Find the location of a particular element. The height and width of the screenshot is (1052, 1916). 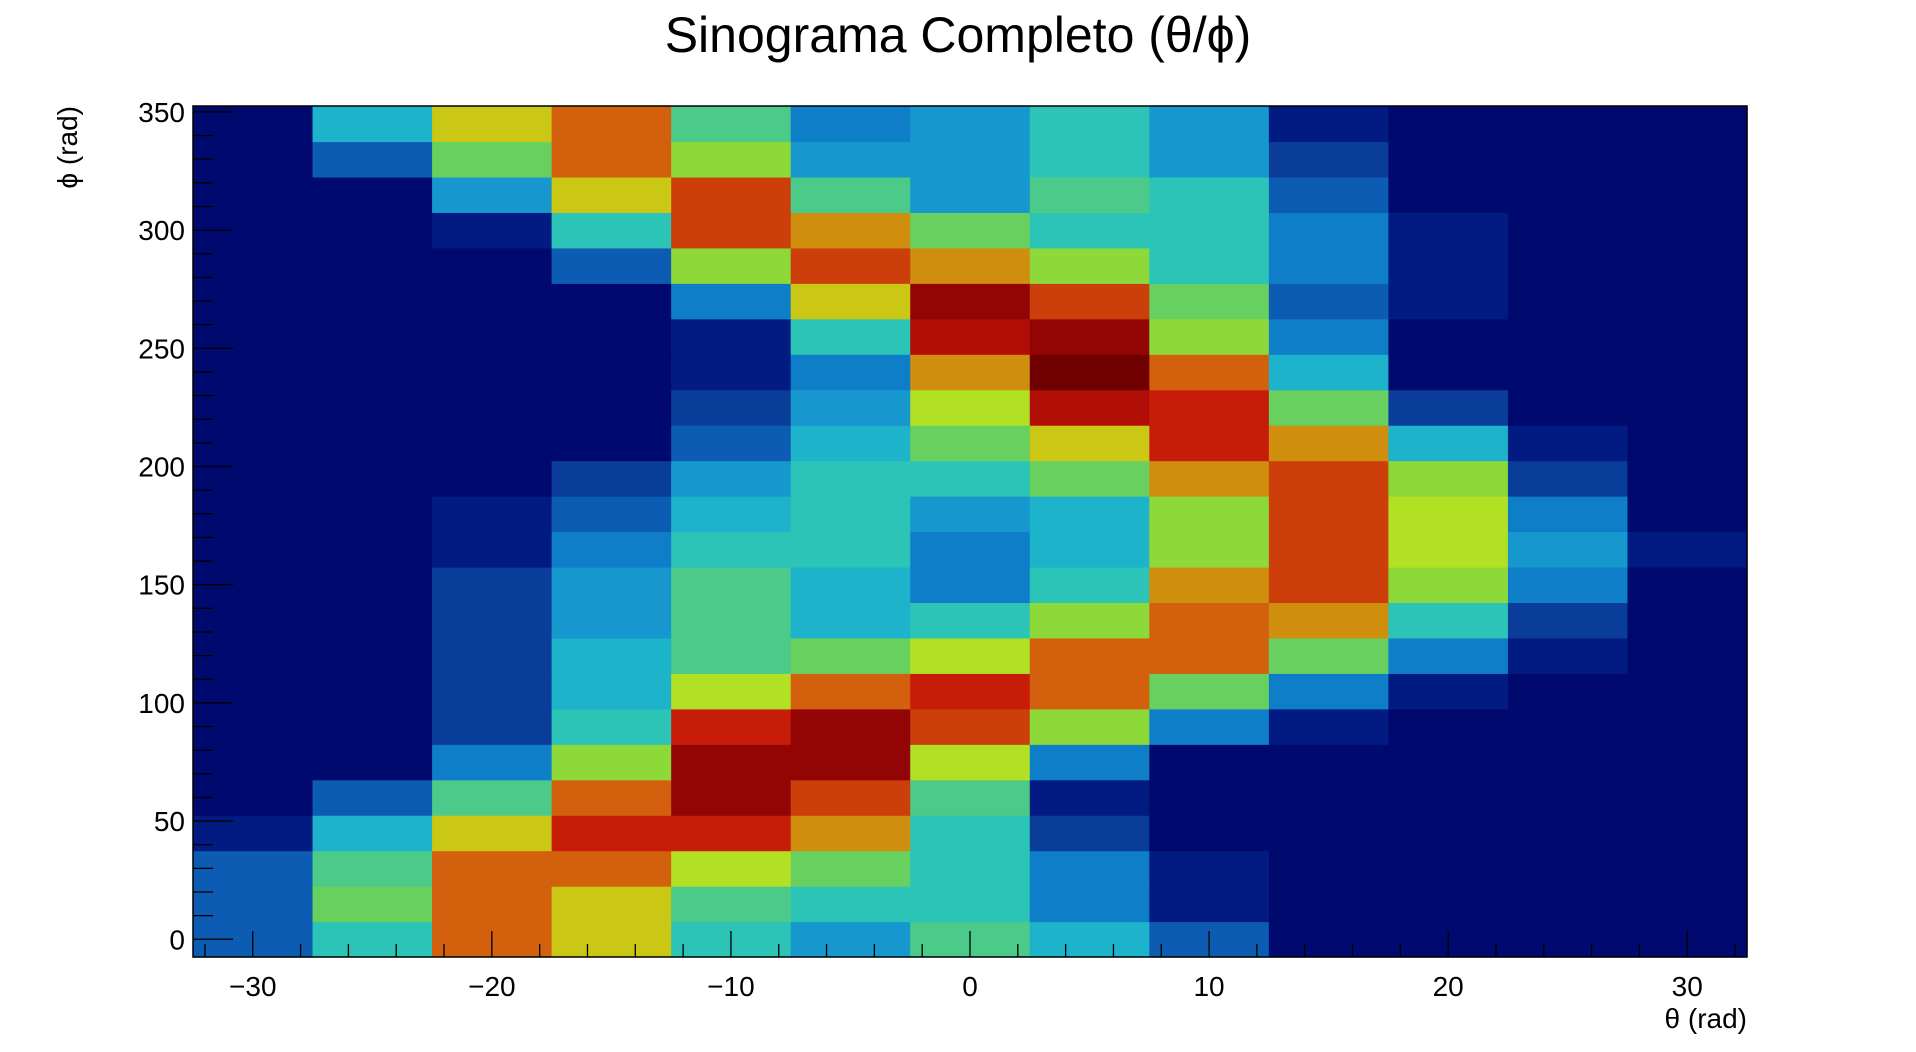

y-tick-label: 300 is located at coordinates (161, 230).